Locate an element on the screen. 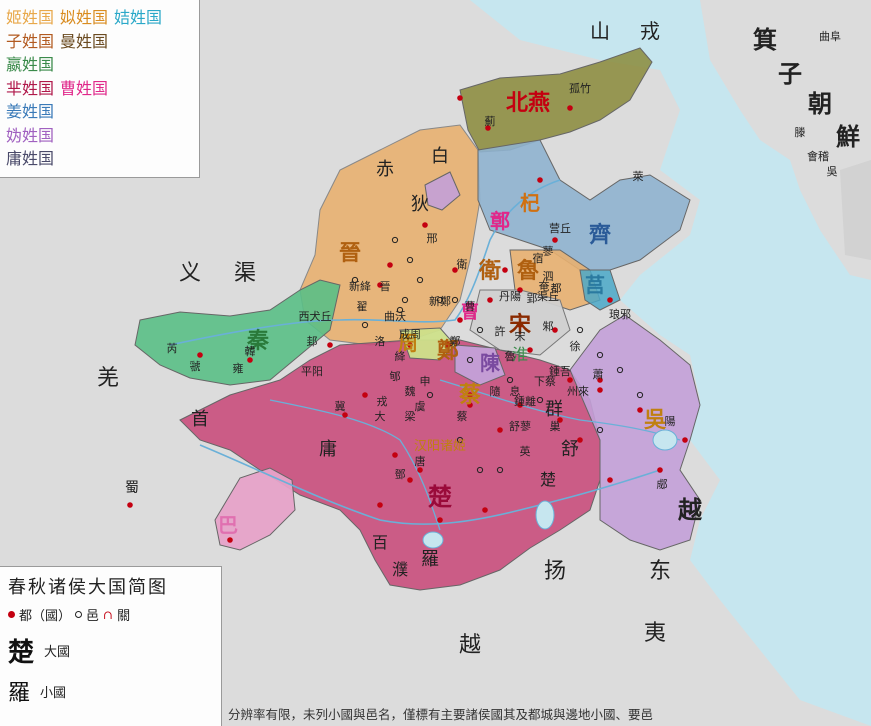  region-label: 义 is located at coordinates (190, 273).